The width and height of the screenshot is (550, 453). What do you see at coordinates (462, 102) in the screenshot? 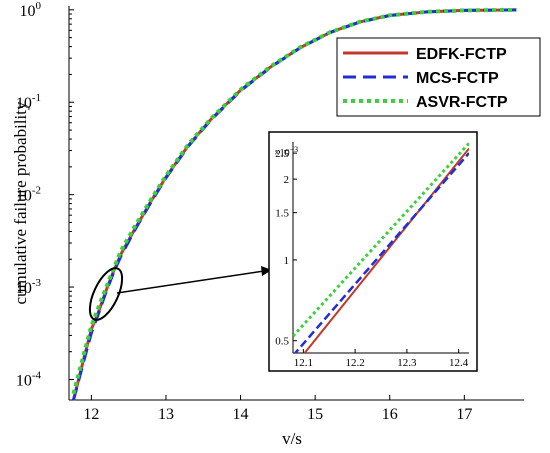
I see `legend-label: ASVR-FCTP` at bounding box center [462, 102].